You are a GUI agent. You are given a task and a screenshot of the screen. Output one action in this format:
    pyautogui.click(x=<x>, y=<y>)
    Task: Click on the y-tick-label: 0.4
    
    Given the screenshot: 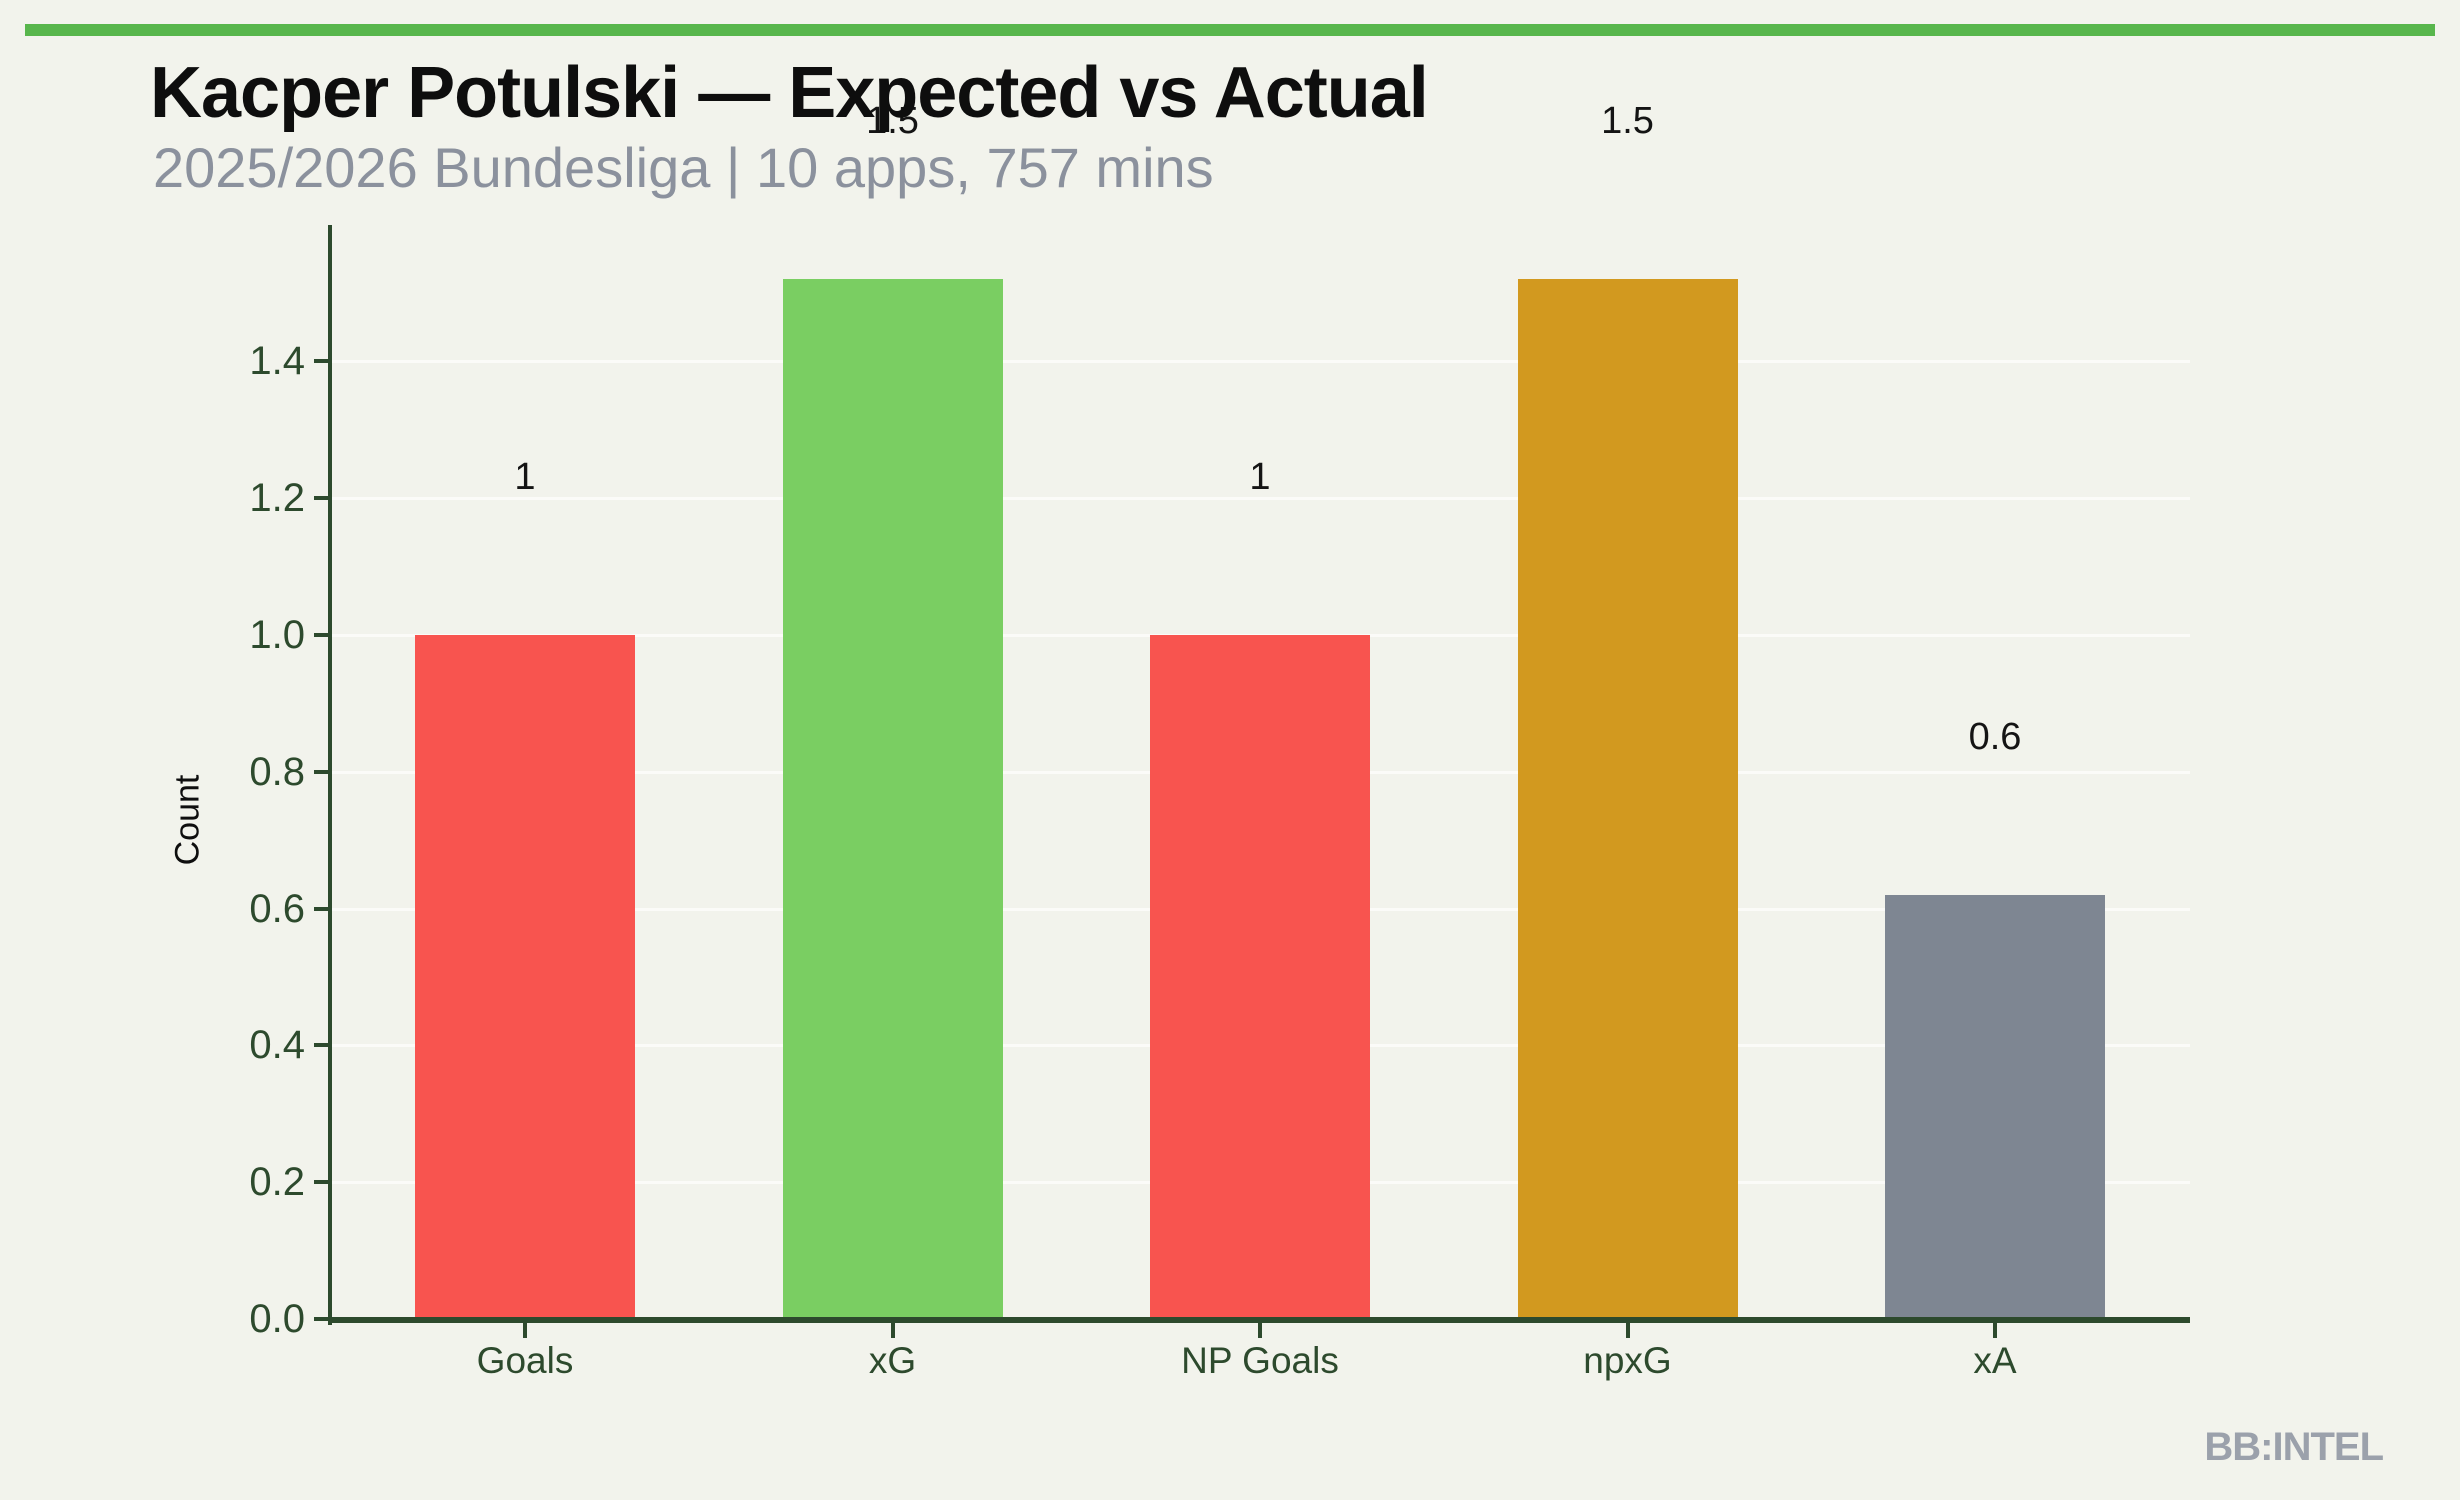 What is the action you would take?
    pyautogui.click(x=277, y=1045)
    